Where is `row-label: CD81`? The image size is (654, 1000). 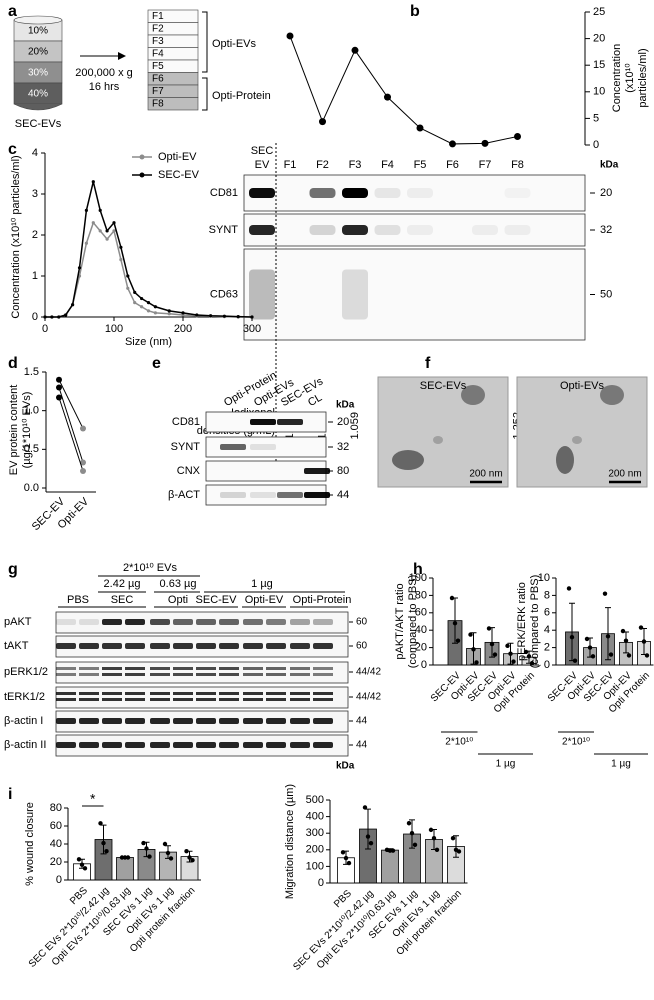
row-label: CD81 is located at coordinates (224, 193).